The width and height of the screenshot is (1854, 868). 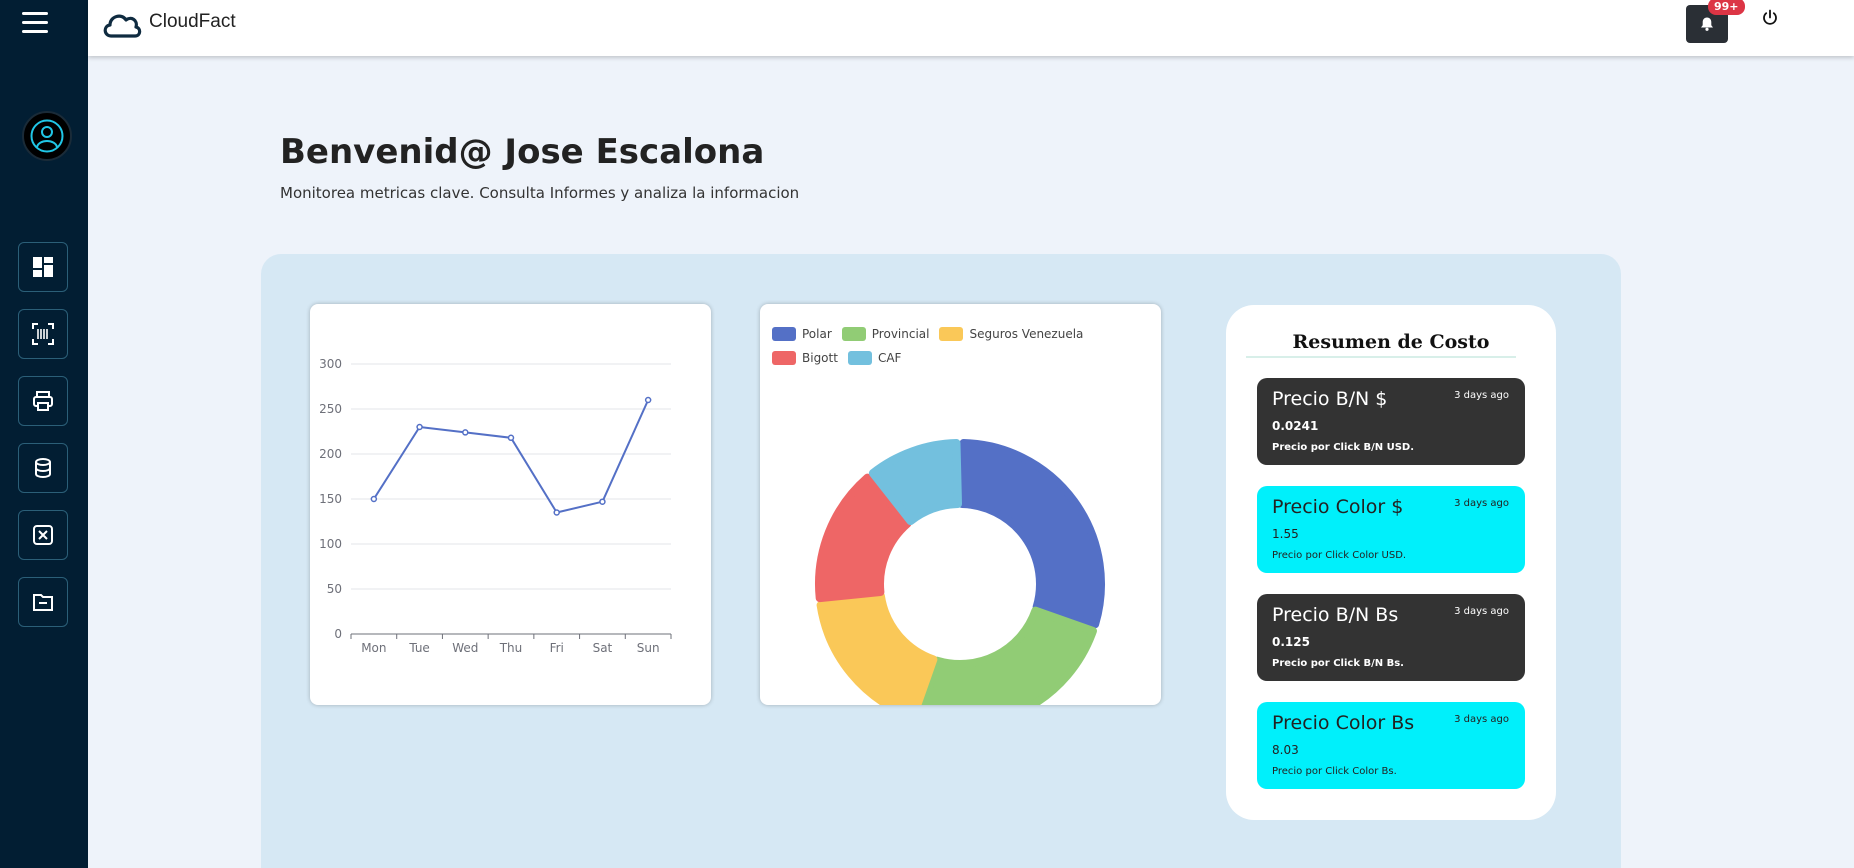 I want to click on x-tick-label: Wed, so click(x=465, y=648).